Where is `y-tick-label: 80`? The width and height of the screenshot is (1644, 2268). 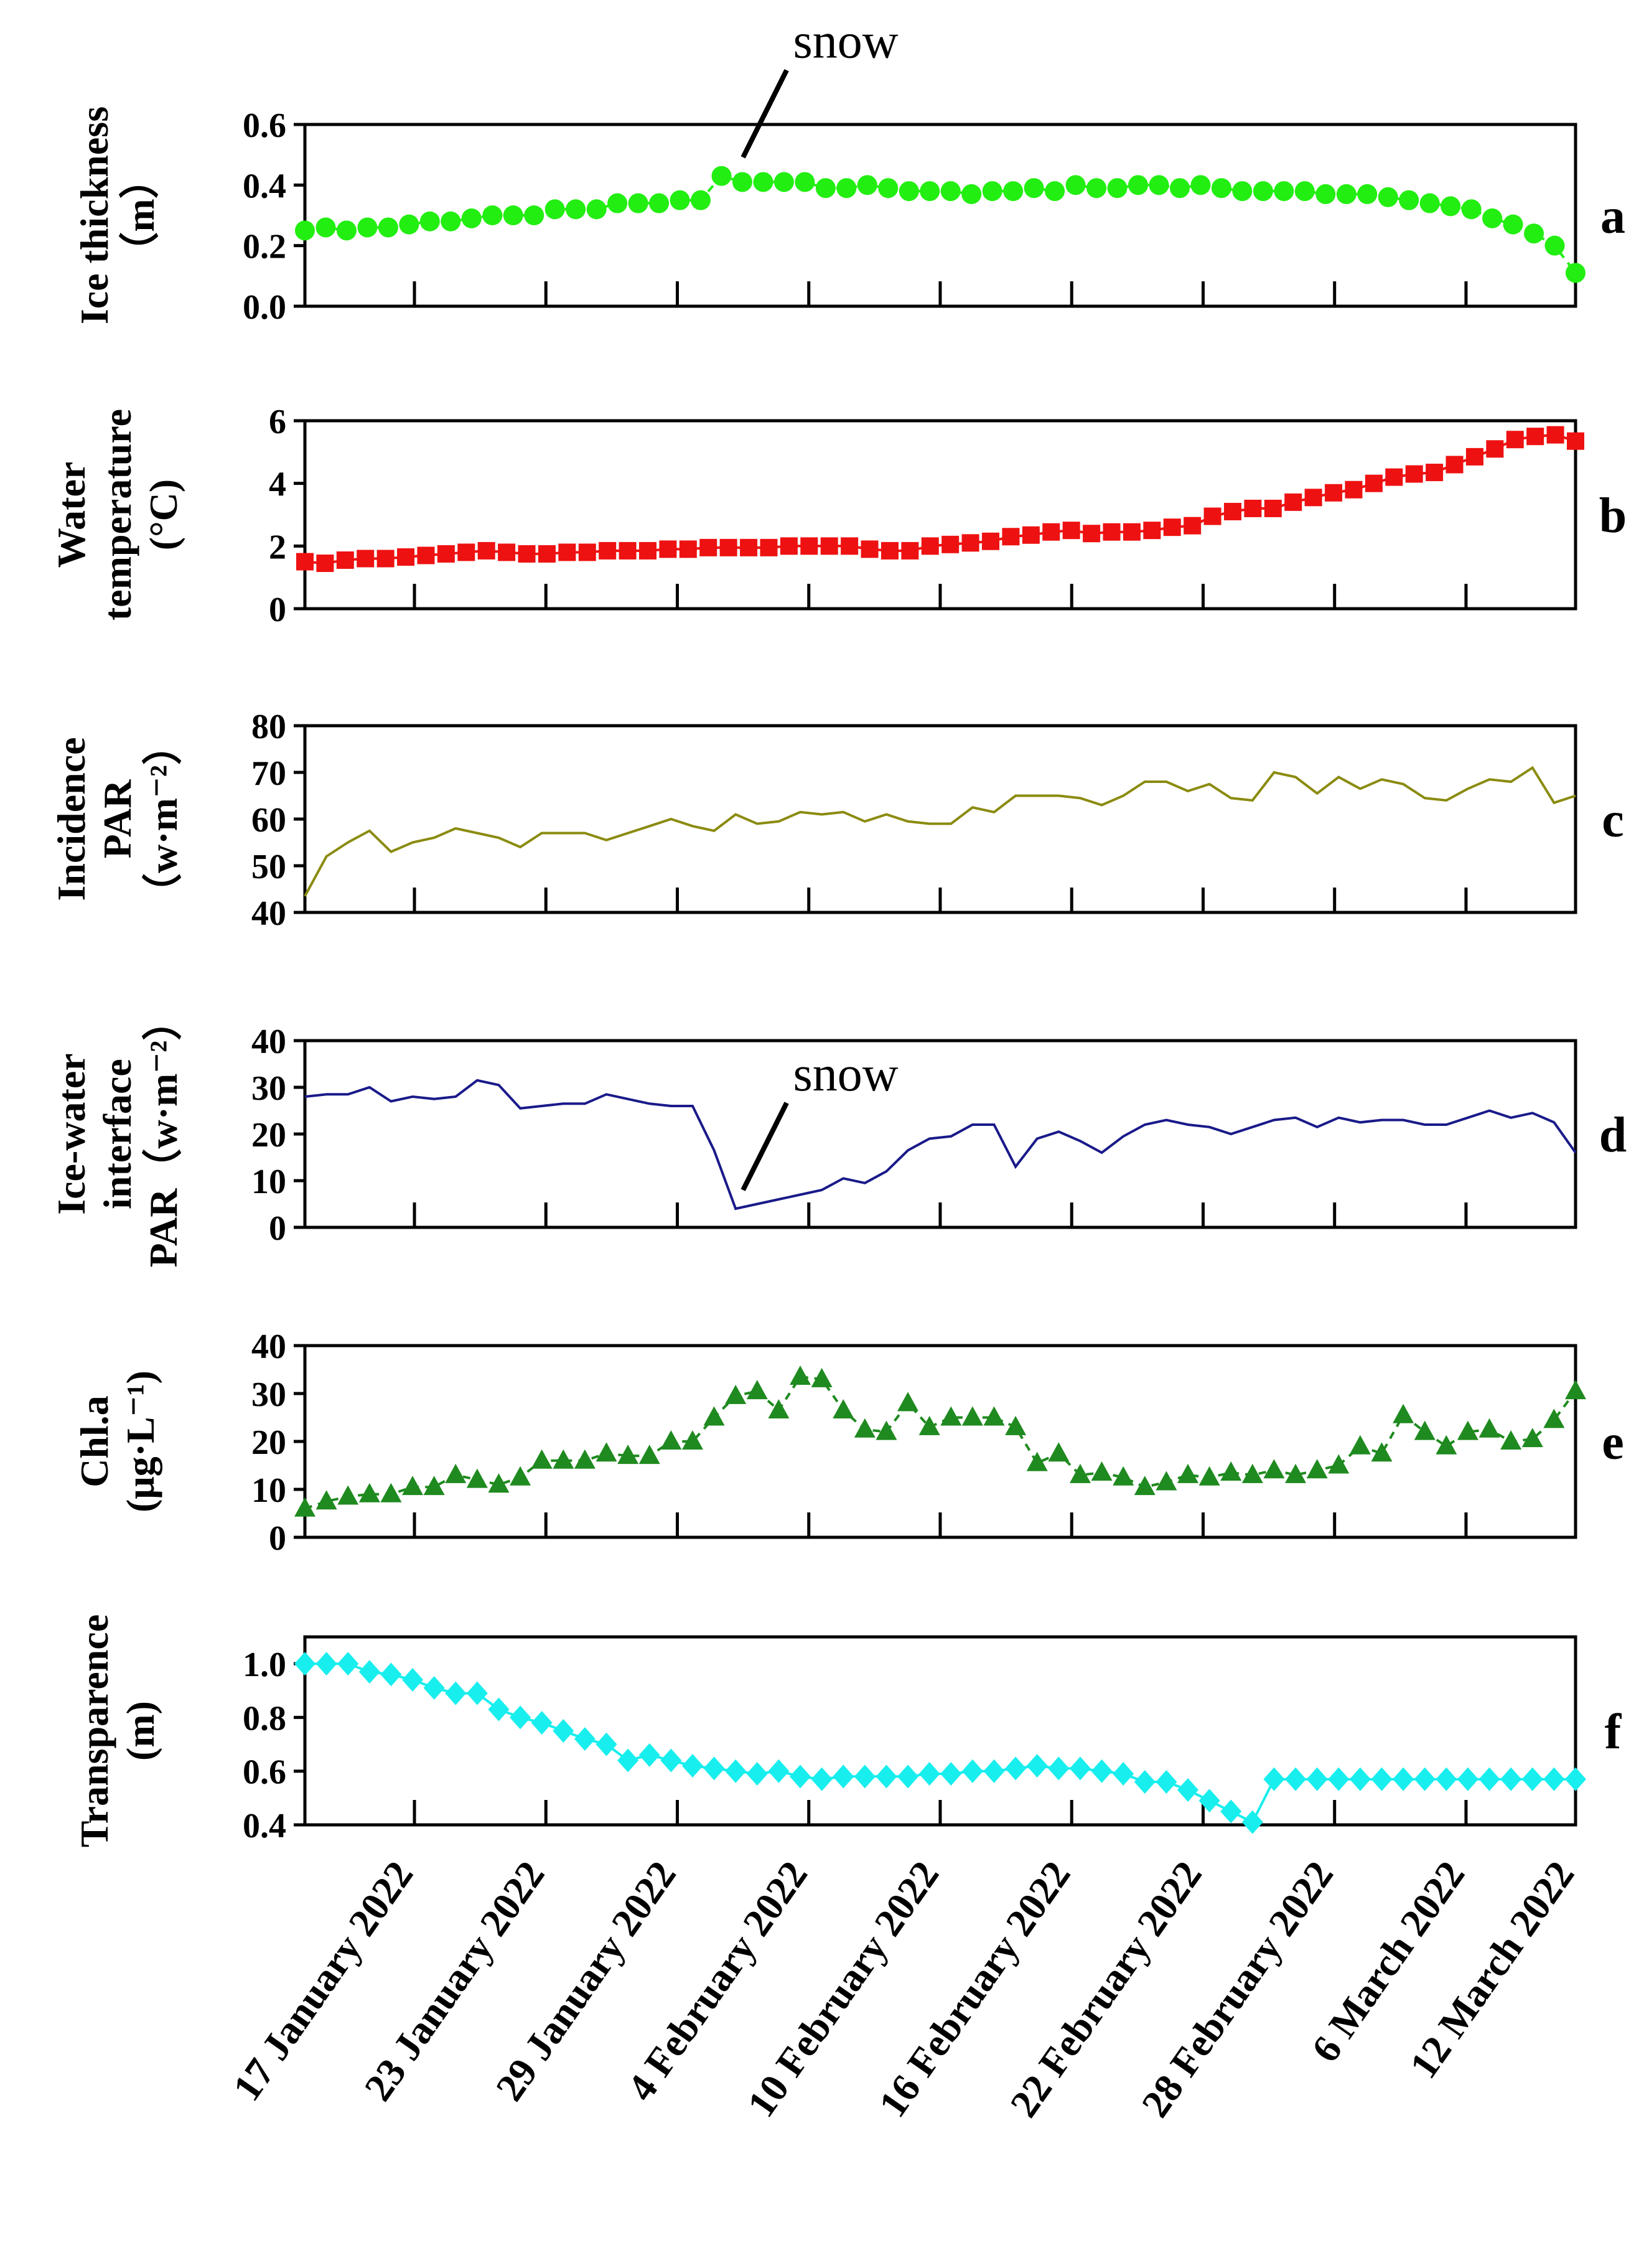
y-tick-label: 80 is located at coordinates (268, 727).